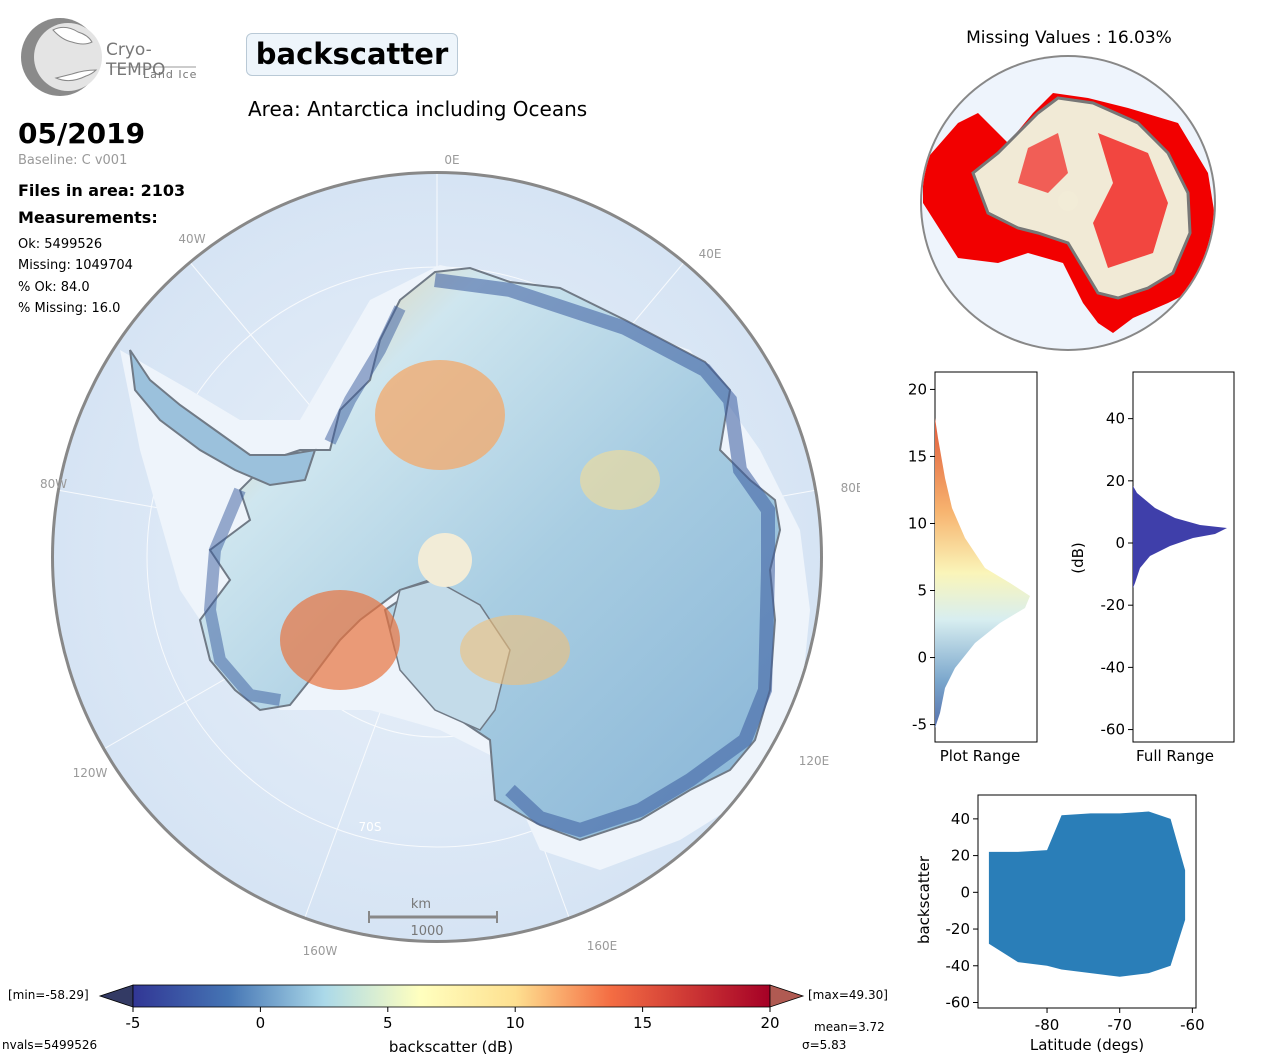 This screenshot has height=1060, width=1272. Describe the element at coordinates (922, 591) in the screenshot. I see `plot-range-tick-label: 5` at that location.